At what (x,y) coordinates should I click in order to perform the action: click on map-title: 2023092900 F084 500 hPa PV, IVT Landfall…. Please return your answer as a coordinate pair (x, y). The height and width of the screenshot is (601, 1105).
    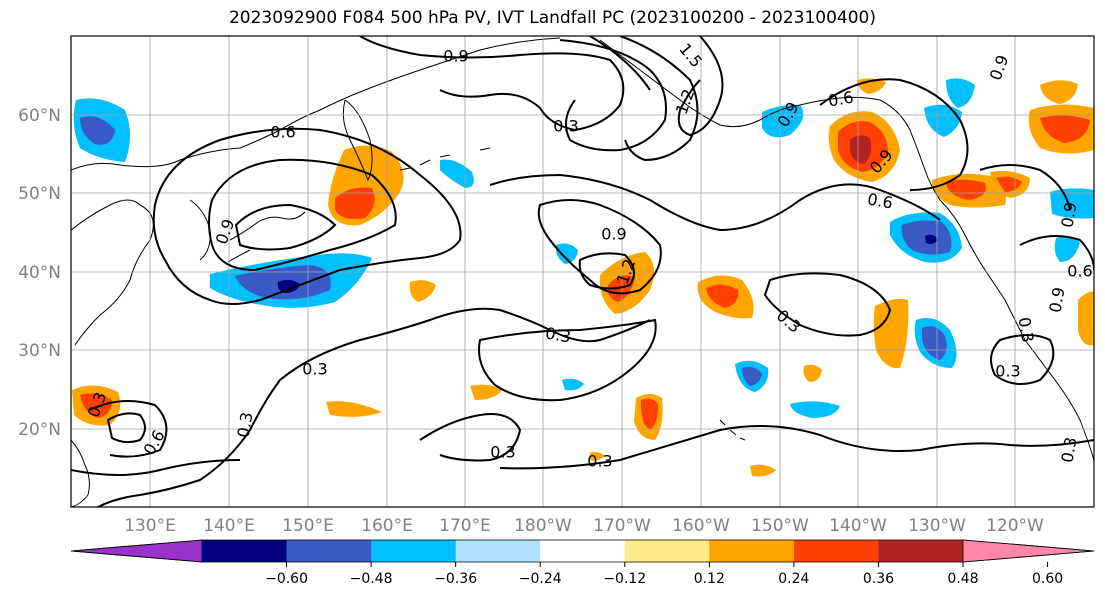
    Looking at the image, I should click on (552, 18).